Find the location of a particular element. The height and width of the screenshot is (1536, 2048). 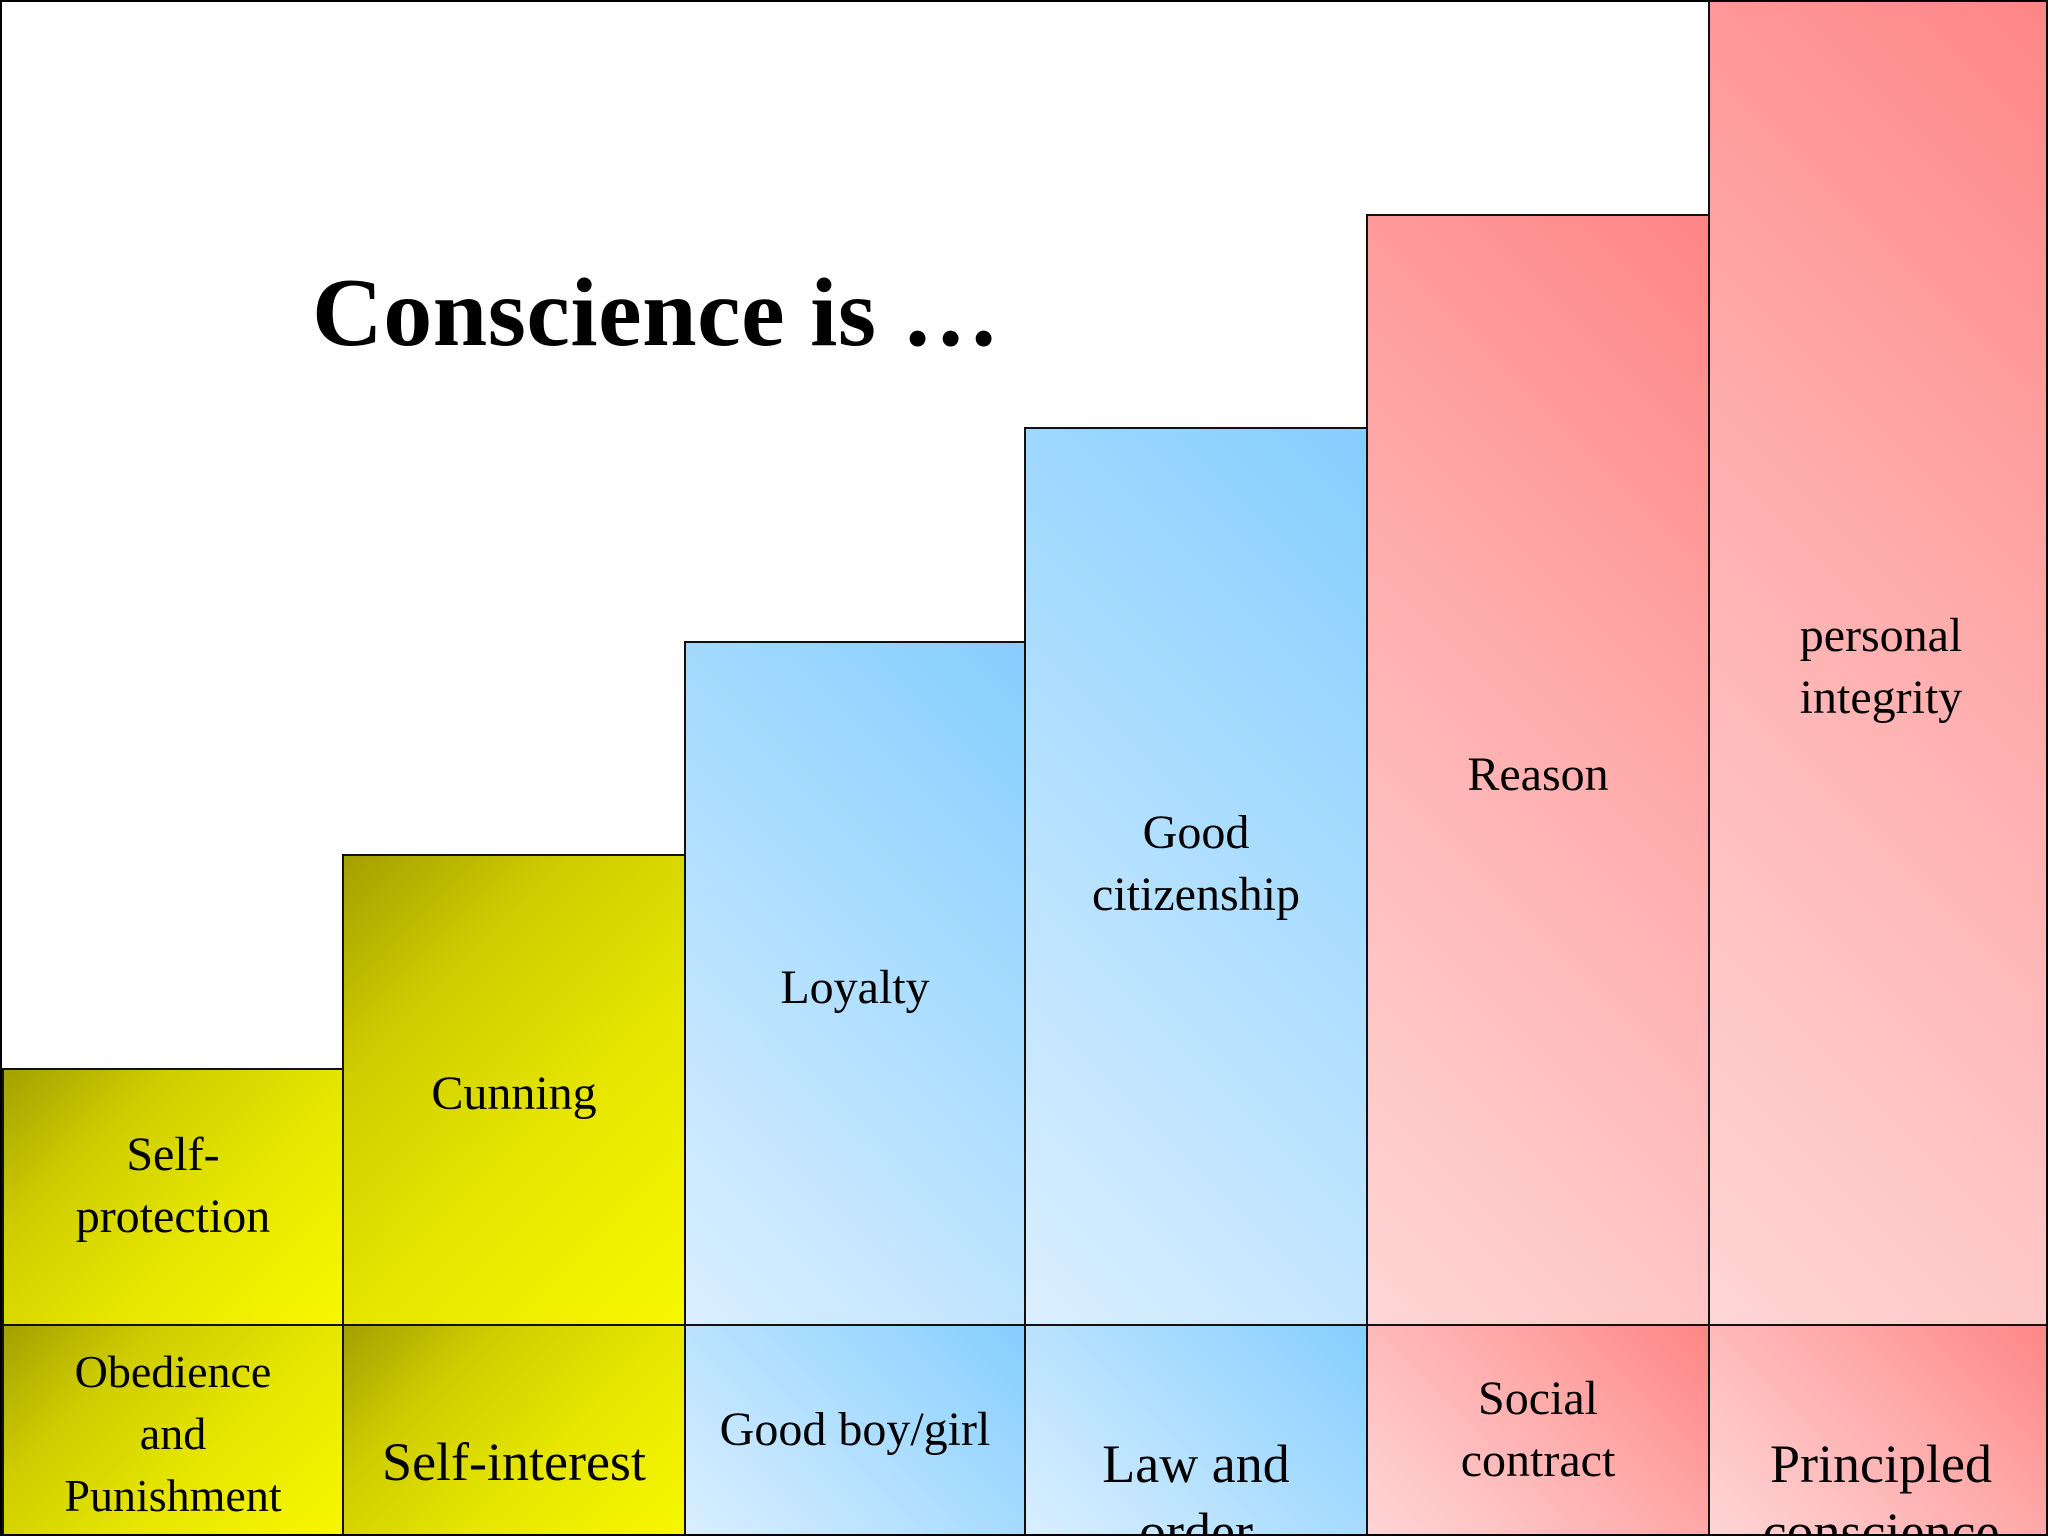

stage-6-conscience-label: personal integrity is located at coordinates (1881, 666).